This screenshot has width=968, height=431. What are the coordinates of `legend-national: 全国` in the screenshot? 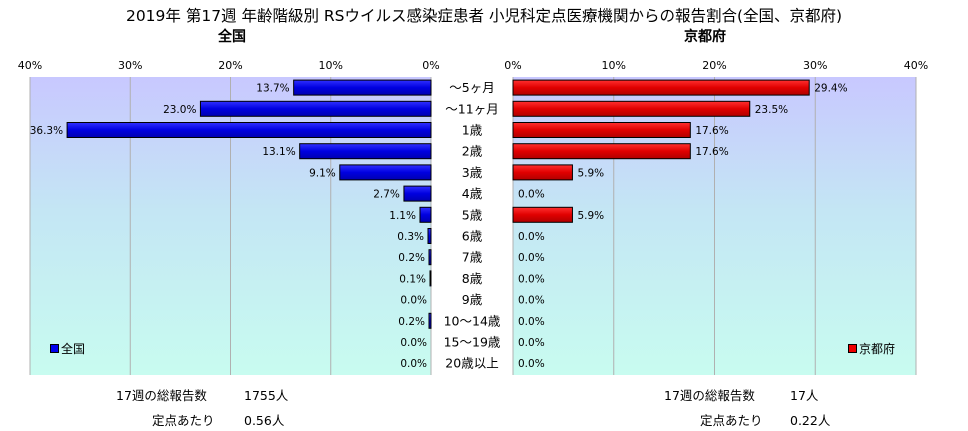 It's located at (67, 348).